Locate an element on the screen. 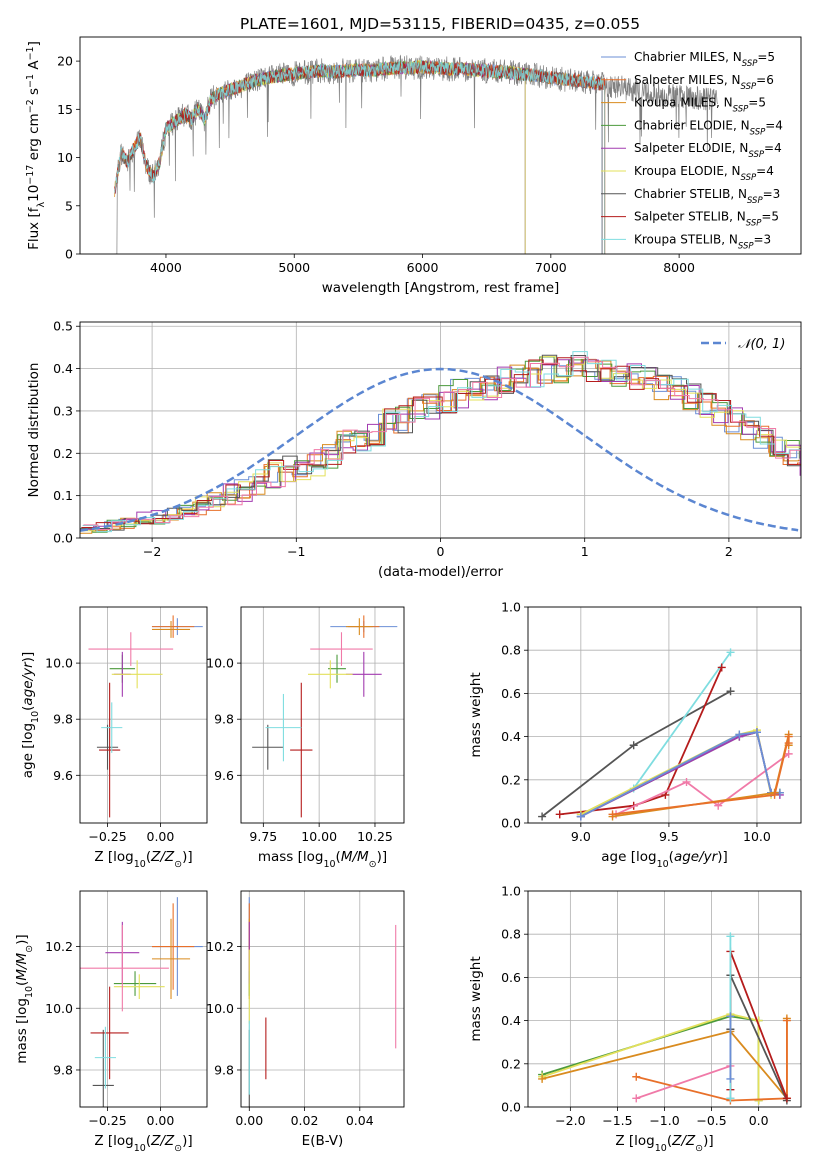 The image size is (819, 1170). x-axis-label-part: ⊙ is located at coordinates (178, 1148).